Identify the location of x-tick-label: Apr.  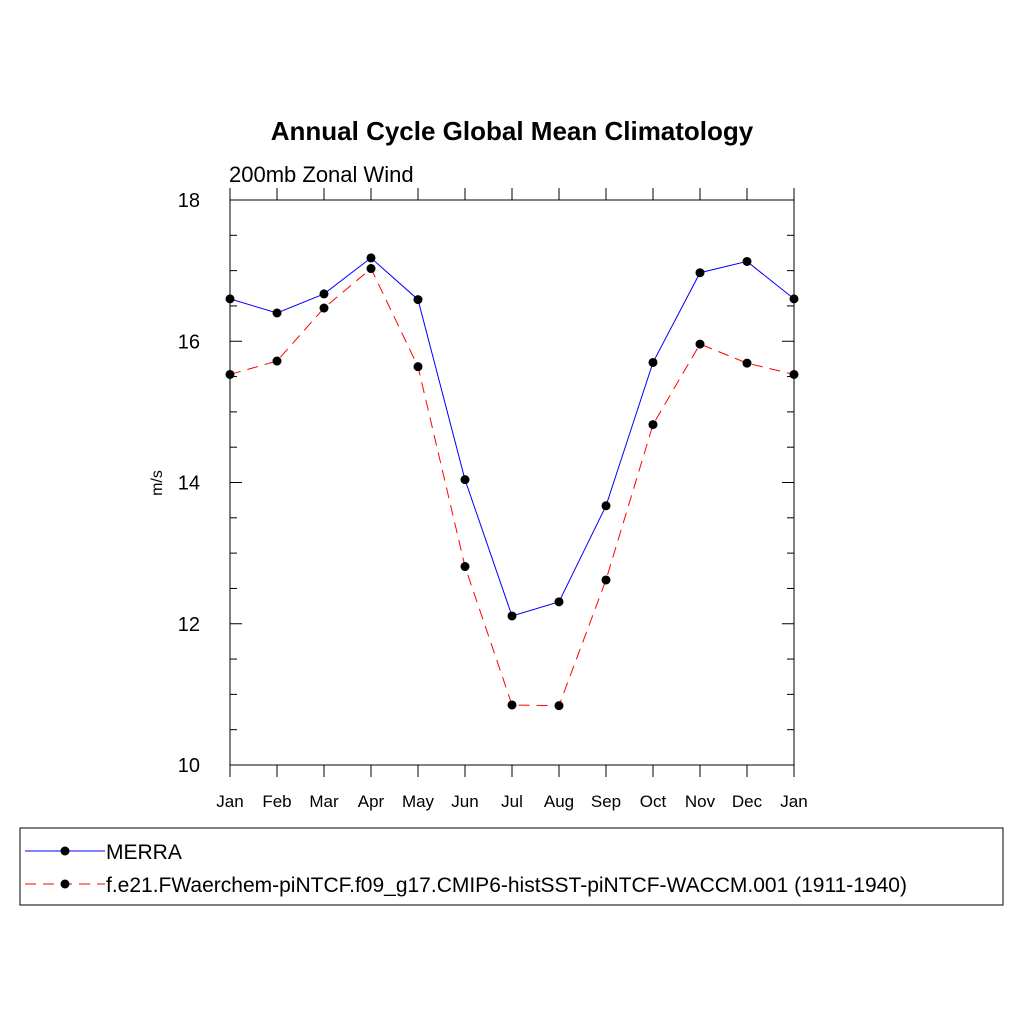
(371, 801).